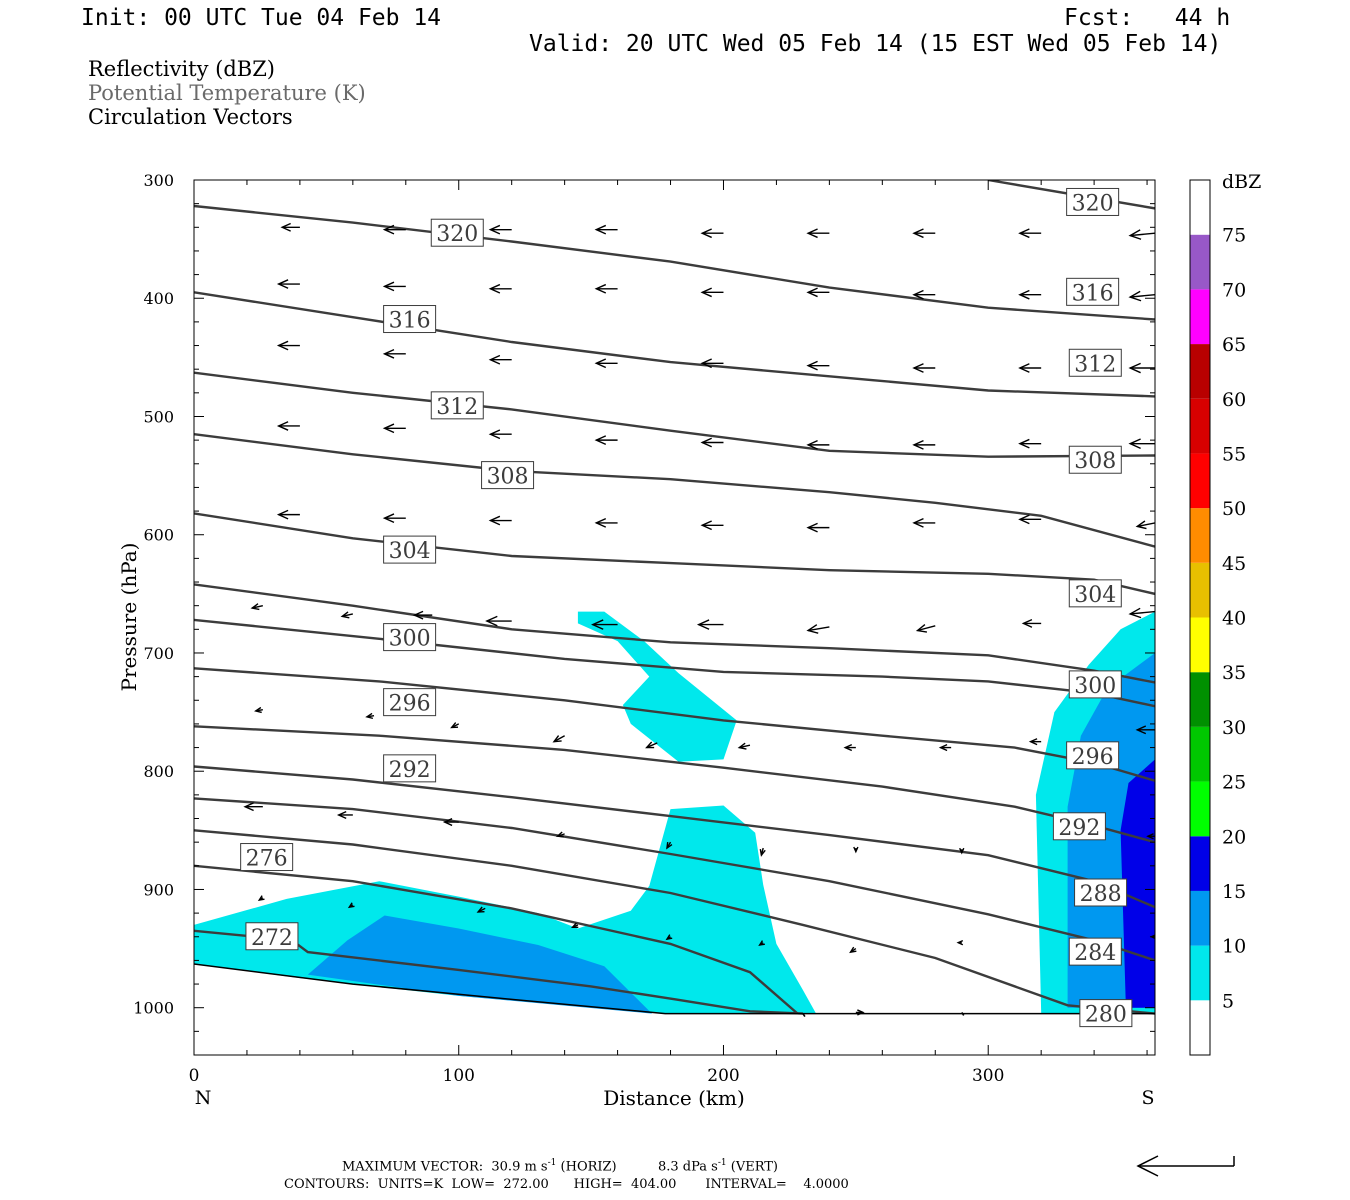 This screenshot has width=1350, height=1200. What do you see at coordinates (158, 653) in the screenshot?
I see `y-tick-label-700: 700` at bounding box center [158, 653].